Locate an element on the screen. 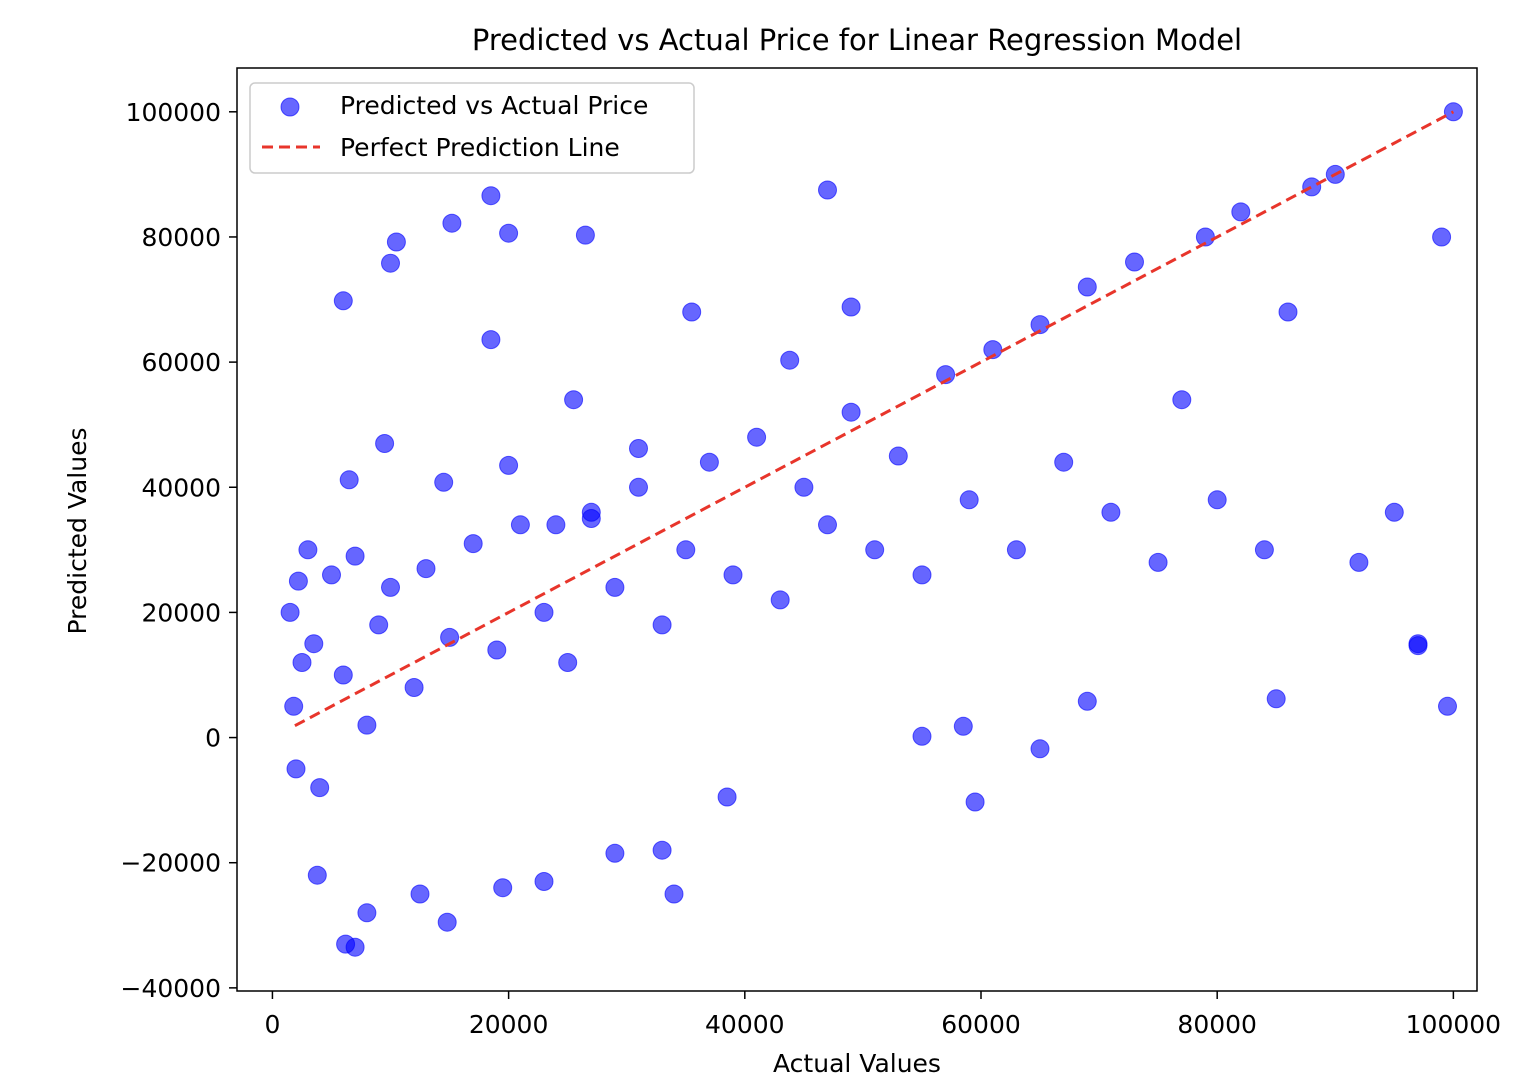 This screenshot has width=1526, height=1090. y-axis-label: Predicted Values is located at coordinates (77, 531).